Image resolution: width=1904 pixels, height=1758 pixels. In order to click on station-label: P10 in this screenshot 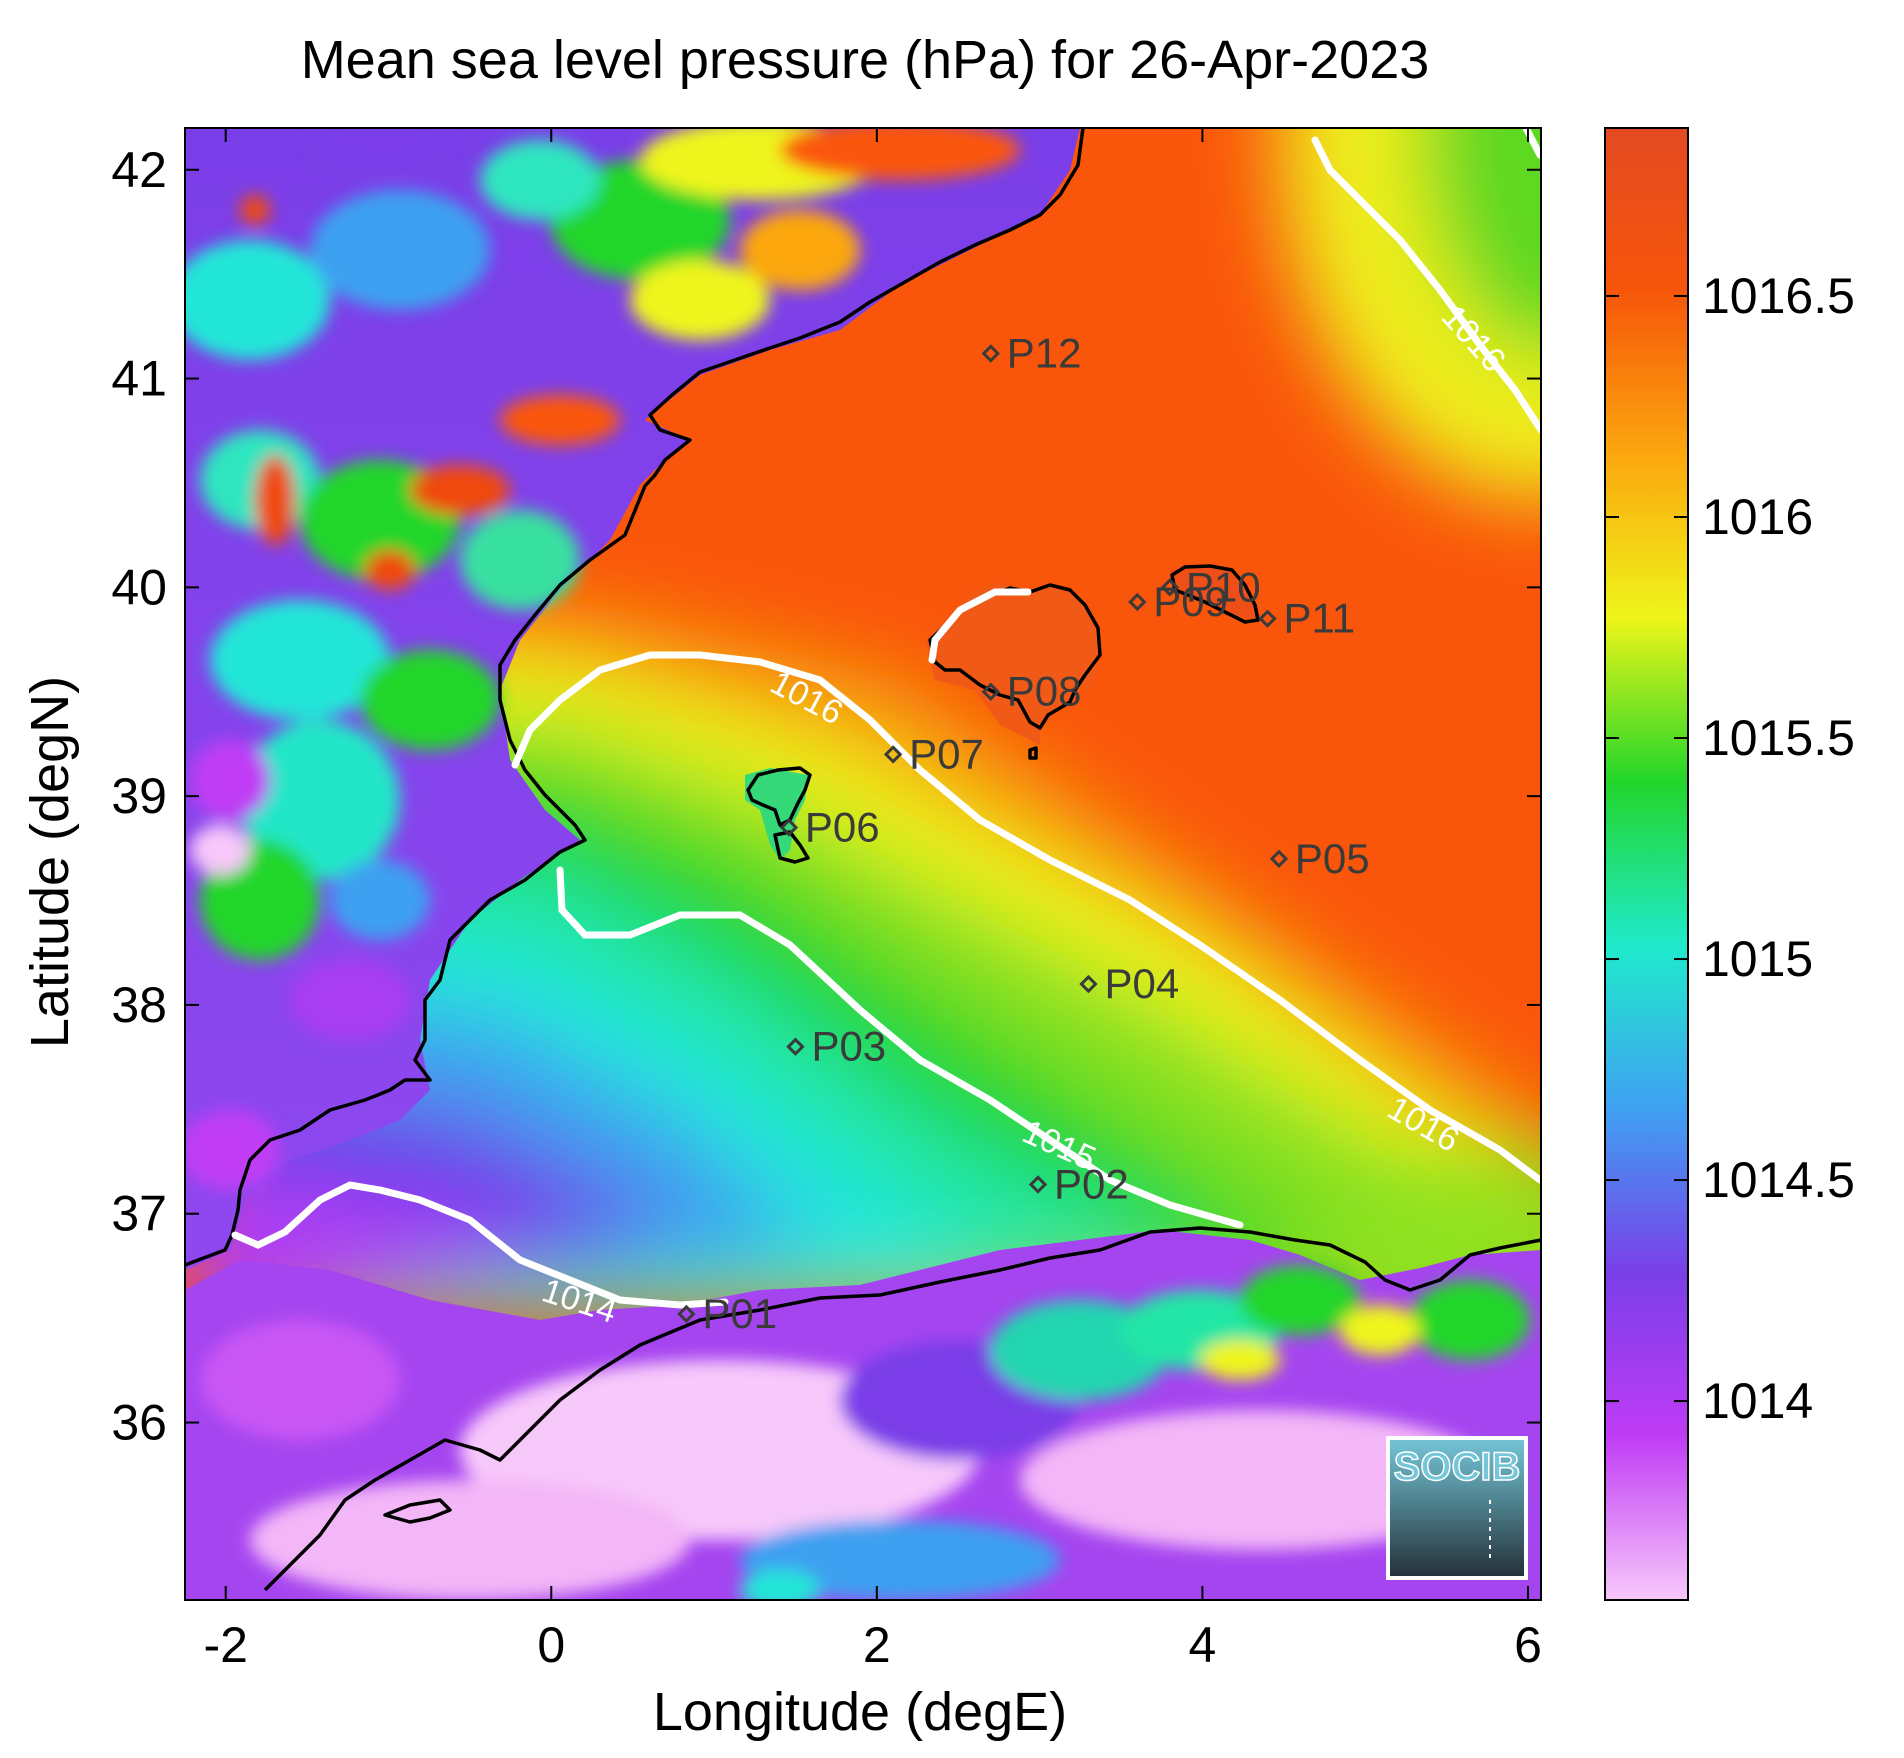, I will do `click(1223, 586)`.